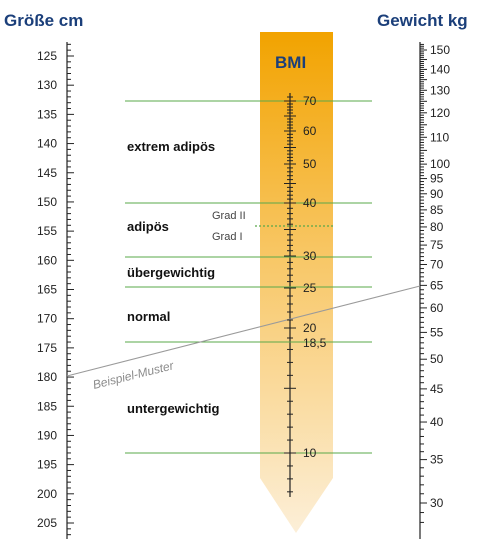 This screenshot has width=496, height=539. Describe the element at coordinates (440, 50) in the screenshot. I see `weight-tick-label: 150` at that location.